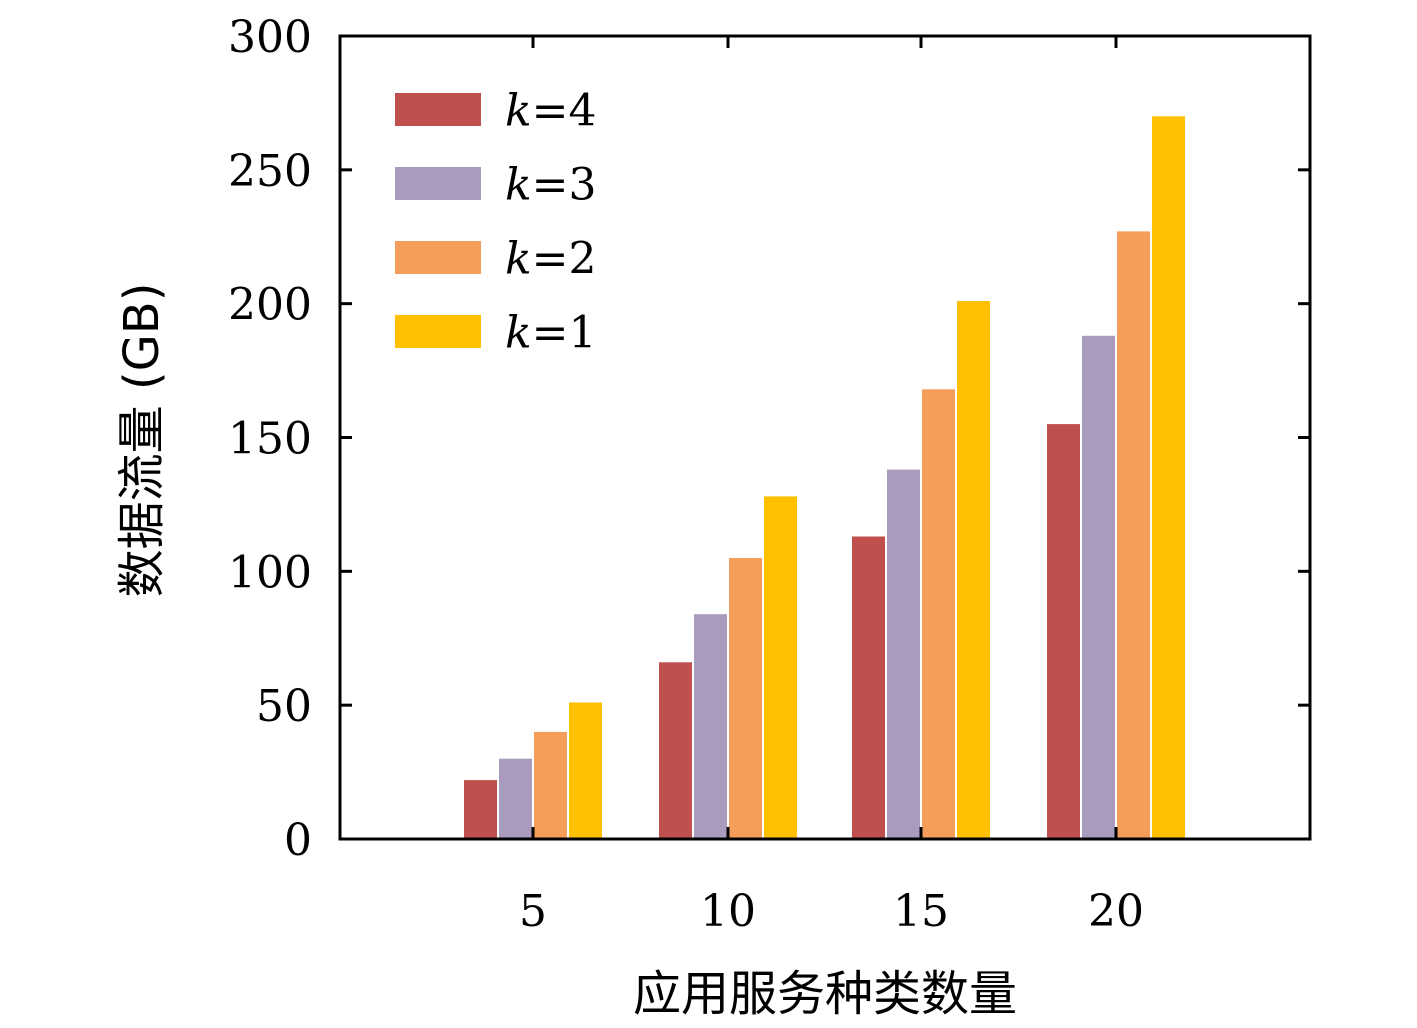 This screenshot has height=1028, width=1417. Describe the element at coordinates (551, 185) in the screenshot. I see `legend-label-k3: k=3` at that location.